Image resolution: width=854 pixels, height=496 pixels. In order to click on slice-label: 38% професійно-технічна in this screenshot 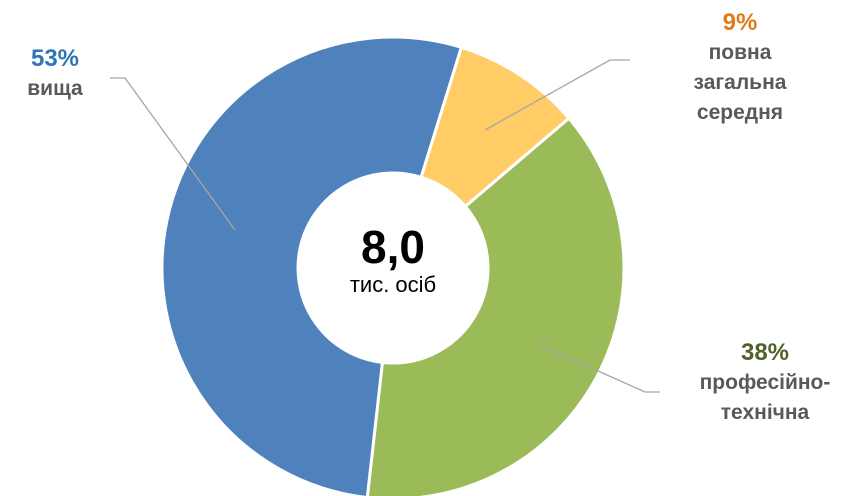, I will do `click(762, 383)`.